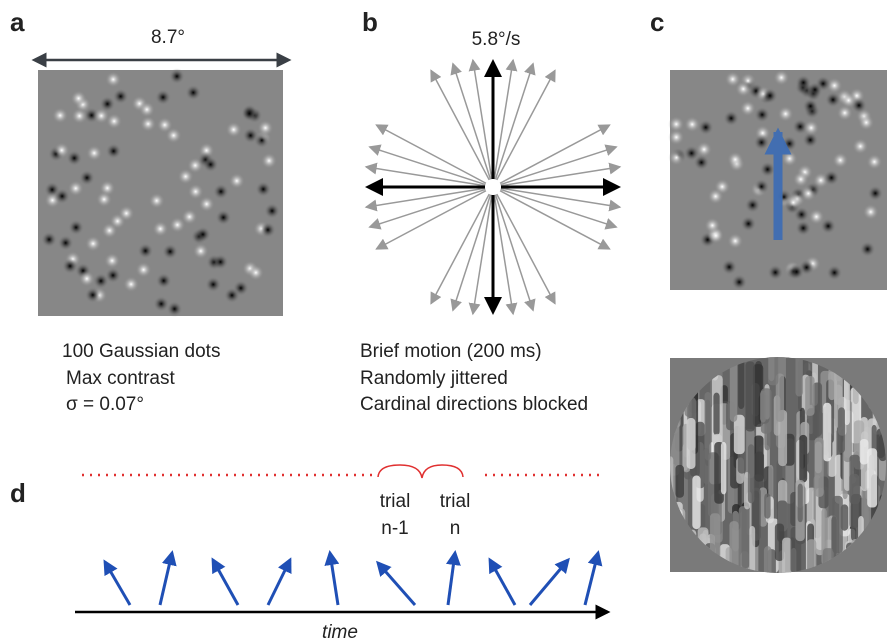  Describe the element at coordinates (493, 187) in the screenshot. I see `direction-arrows` at that location.